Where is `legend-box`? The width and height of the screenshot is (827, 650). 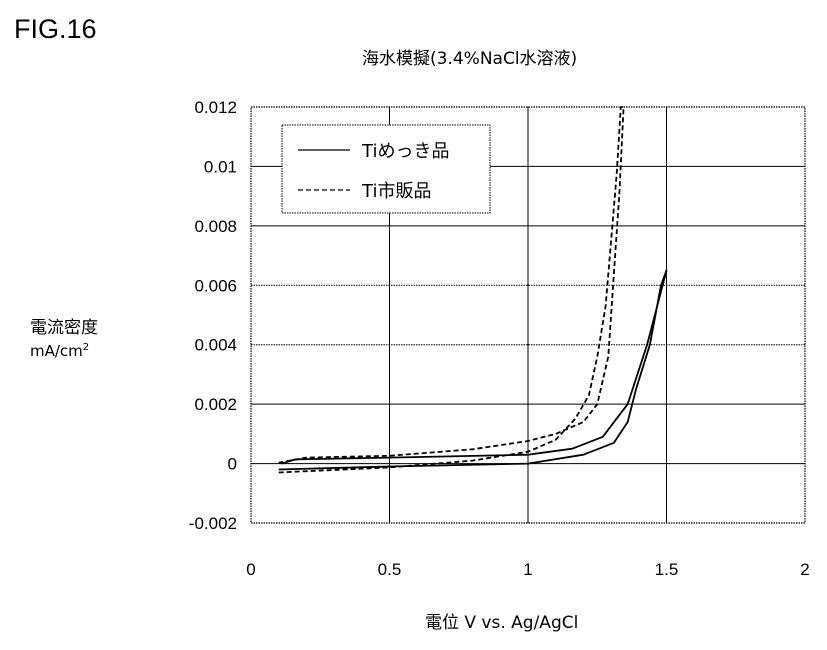
legend-box is located at coordinates (386, 169).